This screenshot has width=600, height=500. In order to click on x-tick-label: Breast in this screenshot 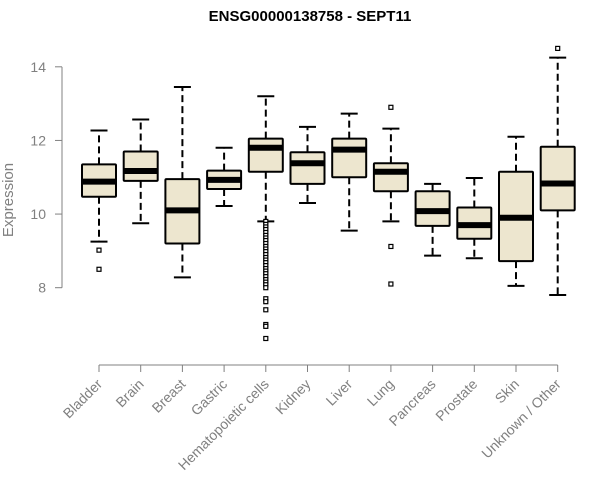, I will do `click(169, 396)`.